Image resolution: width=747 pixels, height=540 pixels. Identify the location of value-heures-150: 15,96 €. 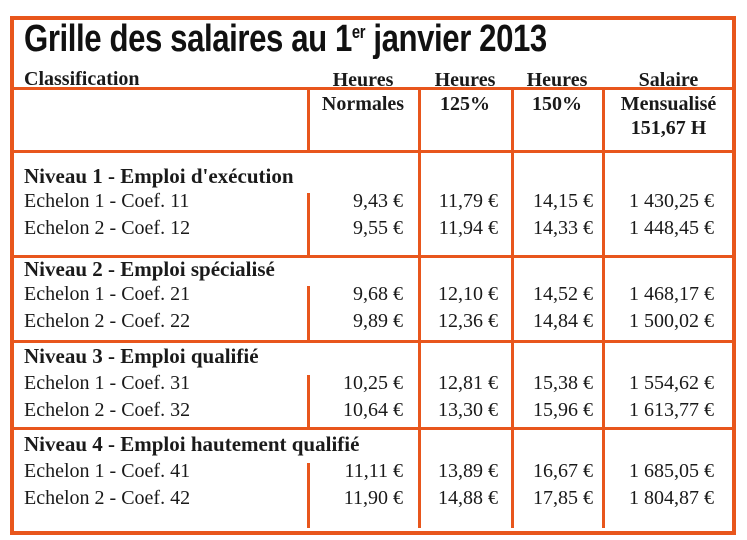
(563, 410).